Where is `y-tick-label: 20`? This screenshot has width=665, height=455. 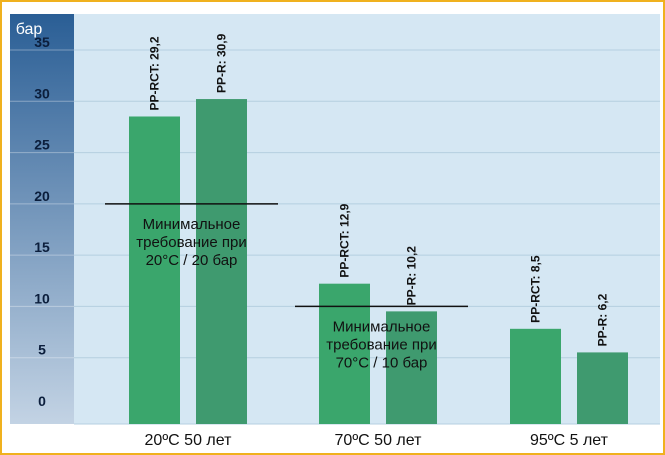 y-tick-label: 20 is located at coordinates (42, 196).